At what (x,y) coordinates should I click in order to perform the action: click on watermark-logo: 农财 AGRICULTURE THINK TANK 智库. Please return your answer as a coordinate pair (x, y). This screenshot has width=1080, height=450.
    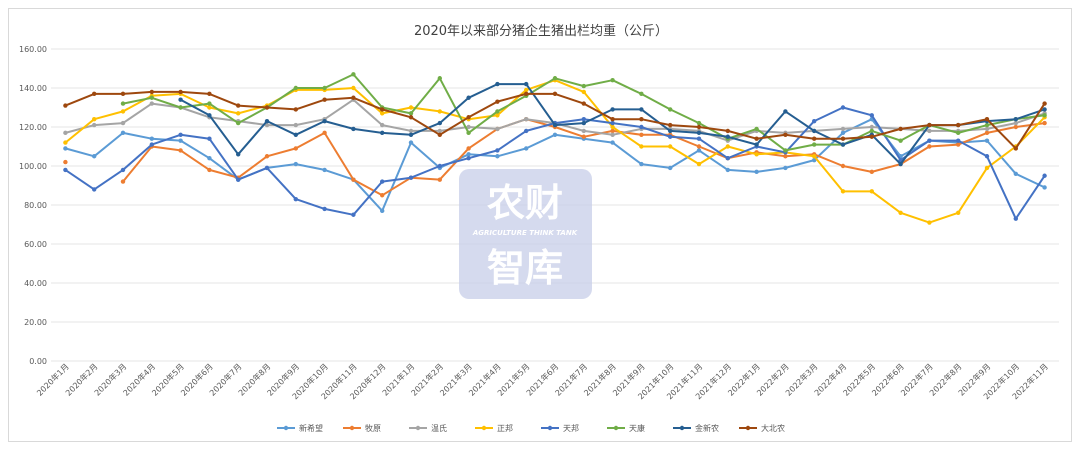
    Looking at the image, I should click on (525, 234).